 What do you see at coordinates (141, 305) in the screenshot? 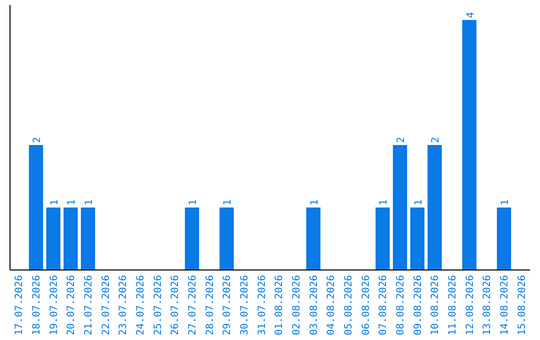
I see `x-tick-label: 24.07.2026` at bounding box center [141, 305].